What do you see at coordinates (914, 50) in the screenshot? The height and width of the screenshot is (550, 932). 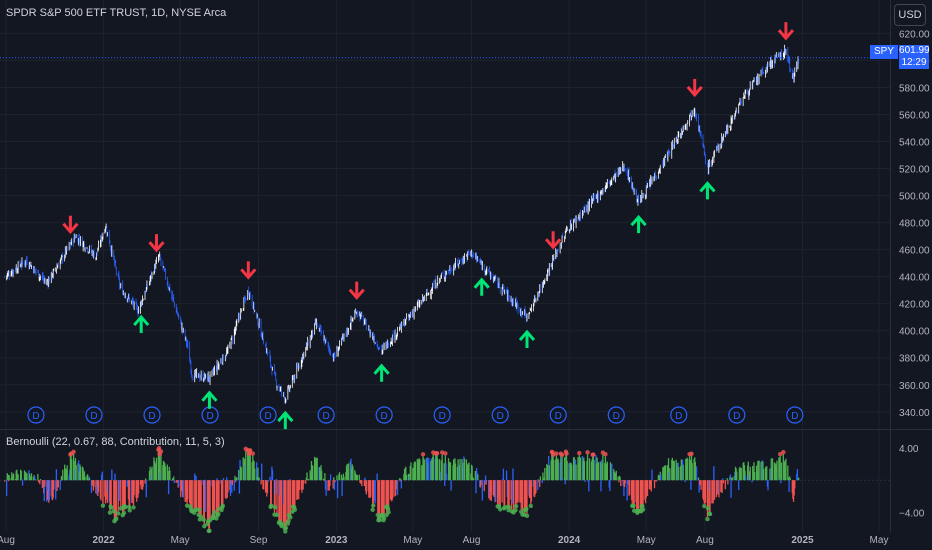 I see `price-tag-price: 601.99` at bounding box center [914, 50].